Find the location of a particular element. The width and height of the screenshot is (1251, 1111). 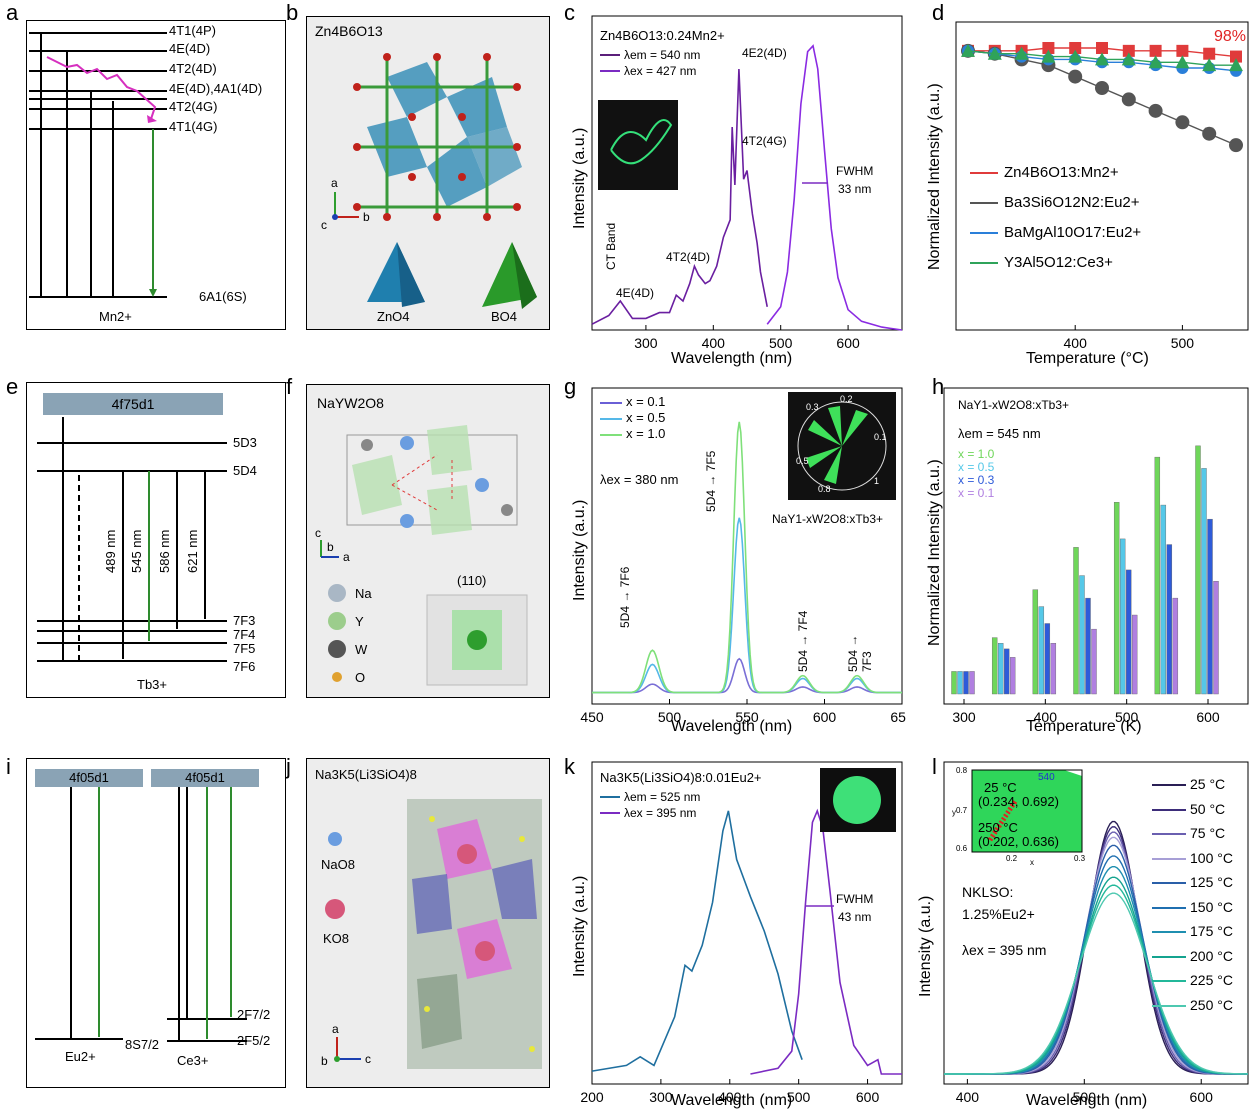

c-title: Zn4B6O13:0.24Mn2+ is located at coordinates (662, 35).